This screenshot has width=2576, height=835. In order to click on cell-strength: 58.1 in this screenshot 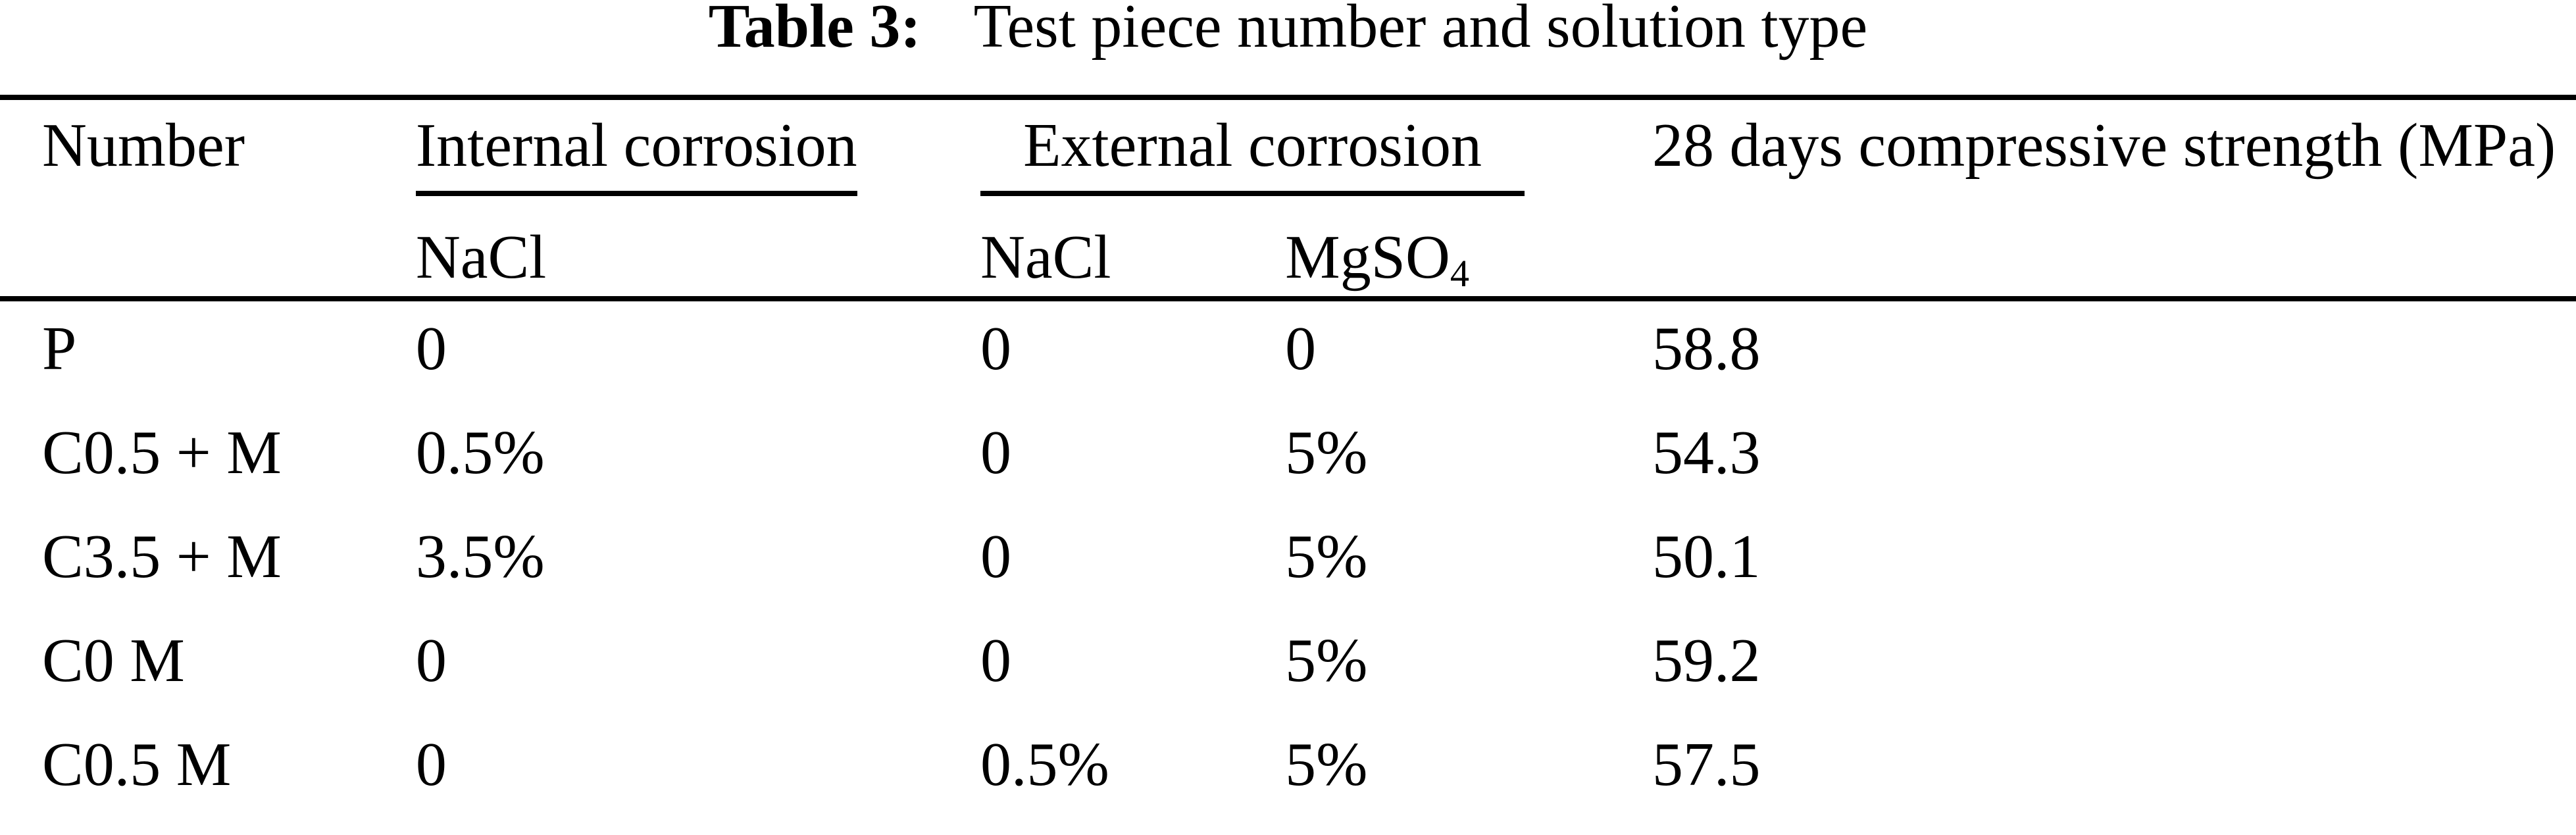, I will do `click(2114, 828)`.